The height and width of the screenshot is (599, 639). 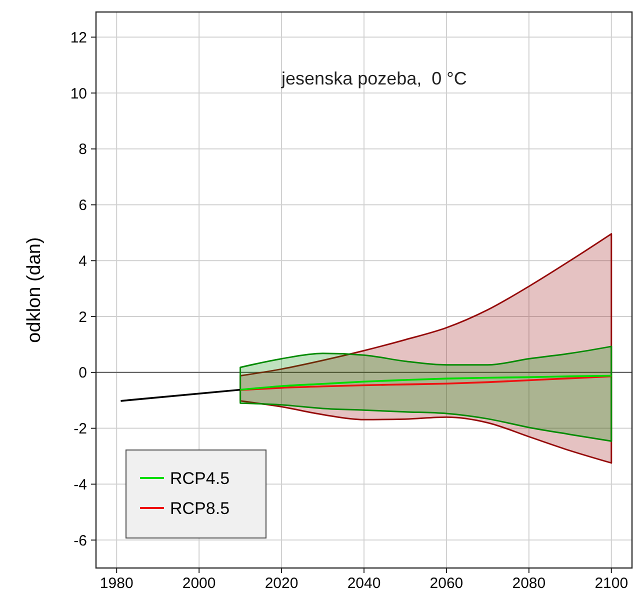 I want to click on x-tick-label: 1980, so click(x=117, y=583).